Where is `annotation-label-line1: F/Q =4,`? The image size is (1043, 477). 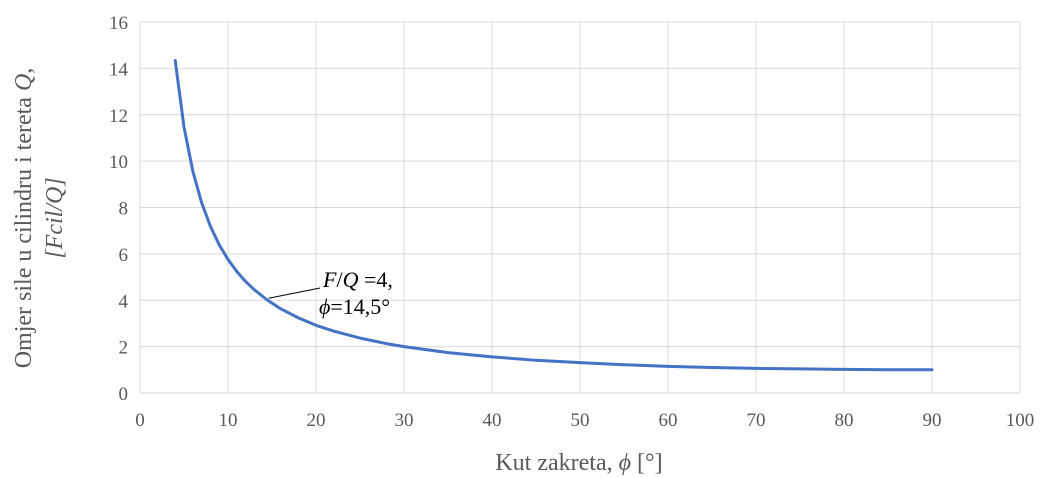 annotation-label-line1: F/Q =4, is located at coordinates (357, 279).